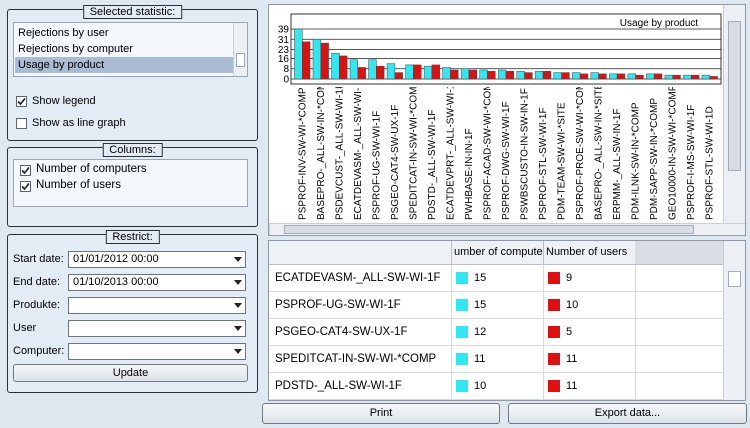  I want to click on row-name: SPEDITCAT-IN-SW-WI-*COMP, so click(356, 359).